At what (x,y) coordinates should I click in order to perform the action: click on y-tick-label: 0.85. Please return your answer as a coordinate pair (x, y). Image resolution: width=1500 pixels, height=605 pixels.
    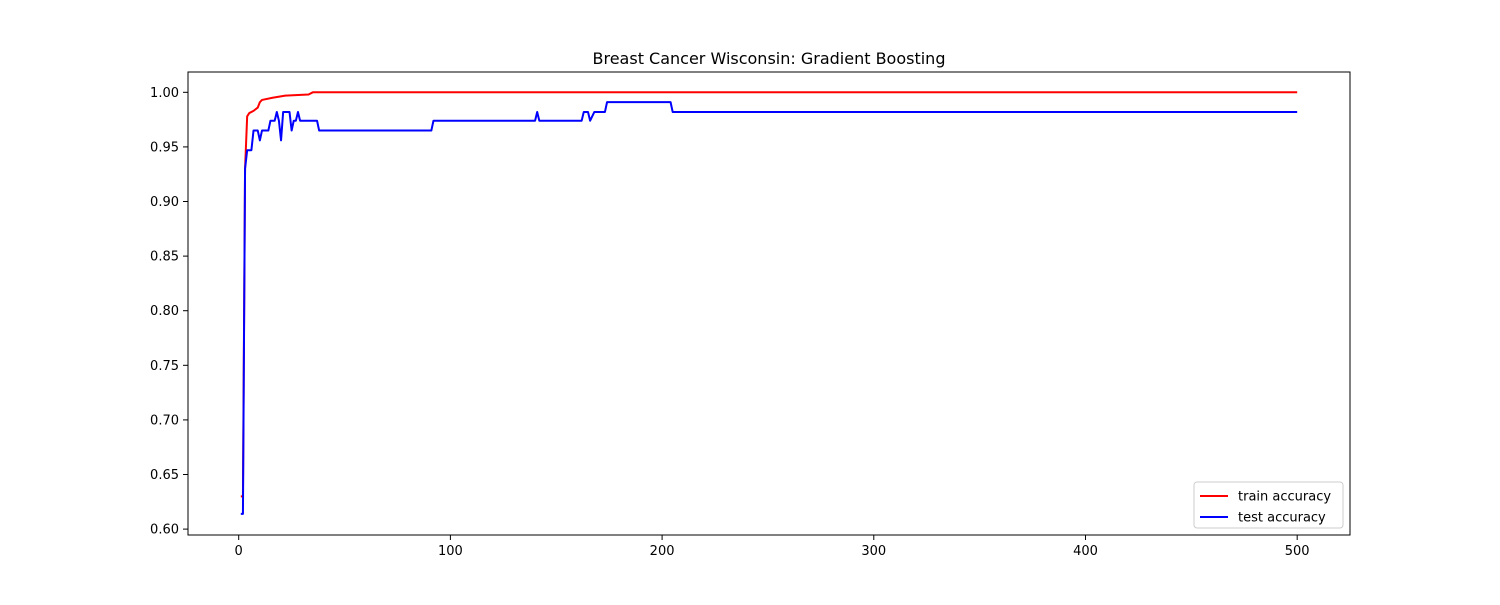
    Looking at the image, I should click on (164, 257).